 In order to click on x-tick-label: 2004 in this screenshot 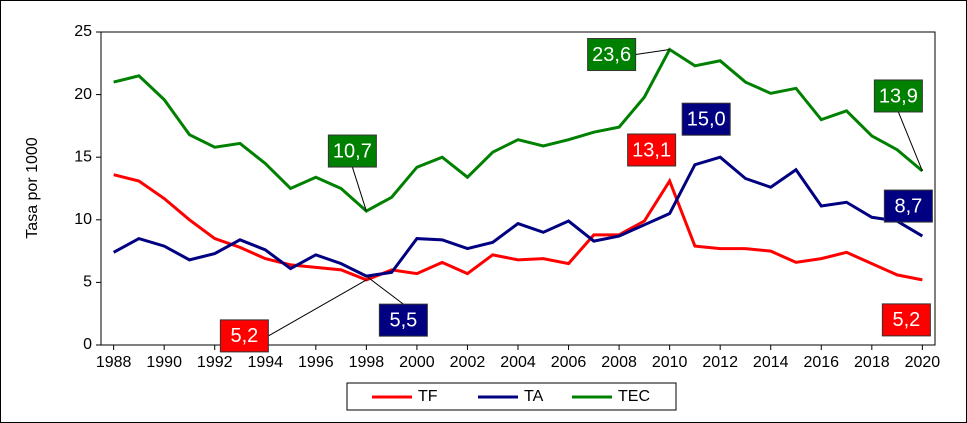, I will do `click(518, 362)`.